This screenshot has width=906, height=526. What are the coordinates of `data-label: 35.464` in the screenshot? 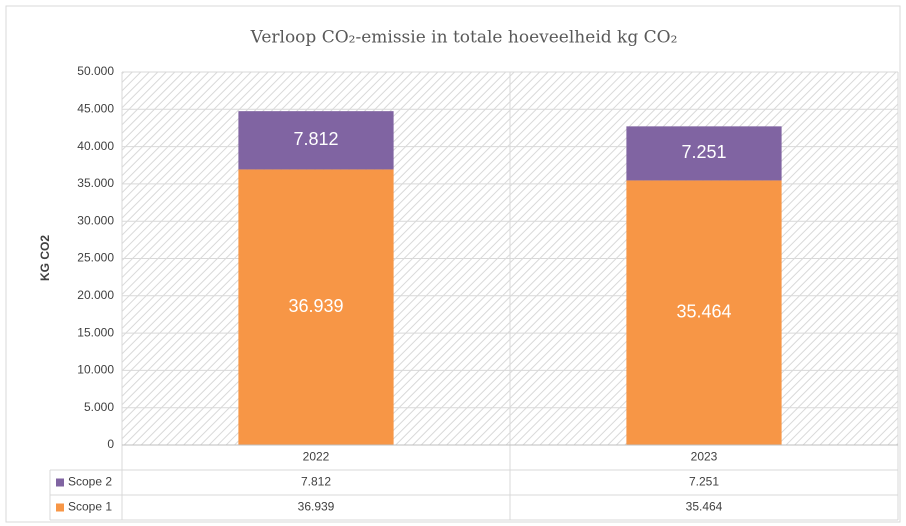 It's located at (703, 311).